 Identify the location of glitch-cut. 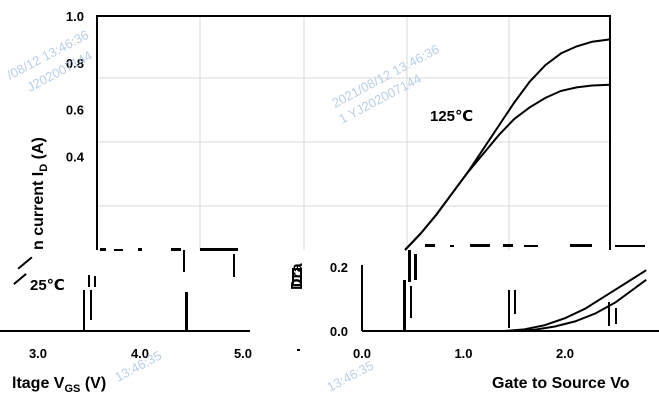
(297, 277).